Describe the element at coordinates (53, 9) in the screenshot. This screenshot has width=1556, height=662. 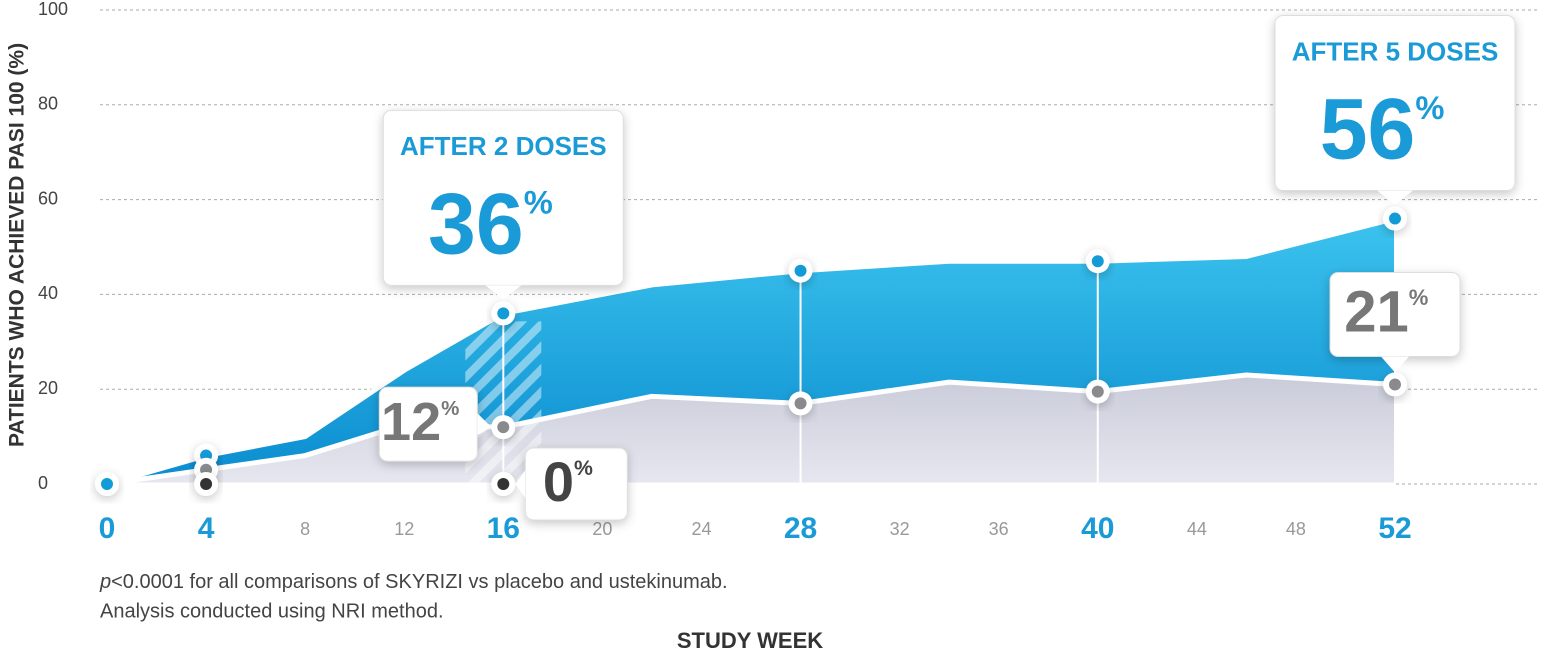
I see `y-tick-label: 100` at that location.